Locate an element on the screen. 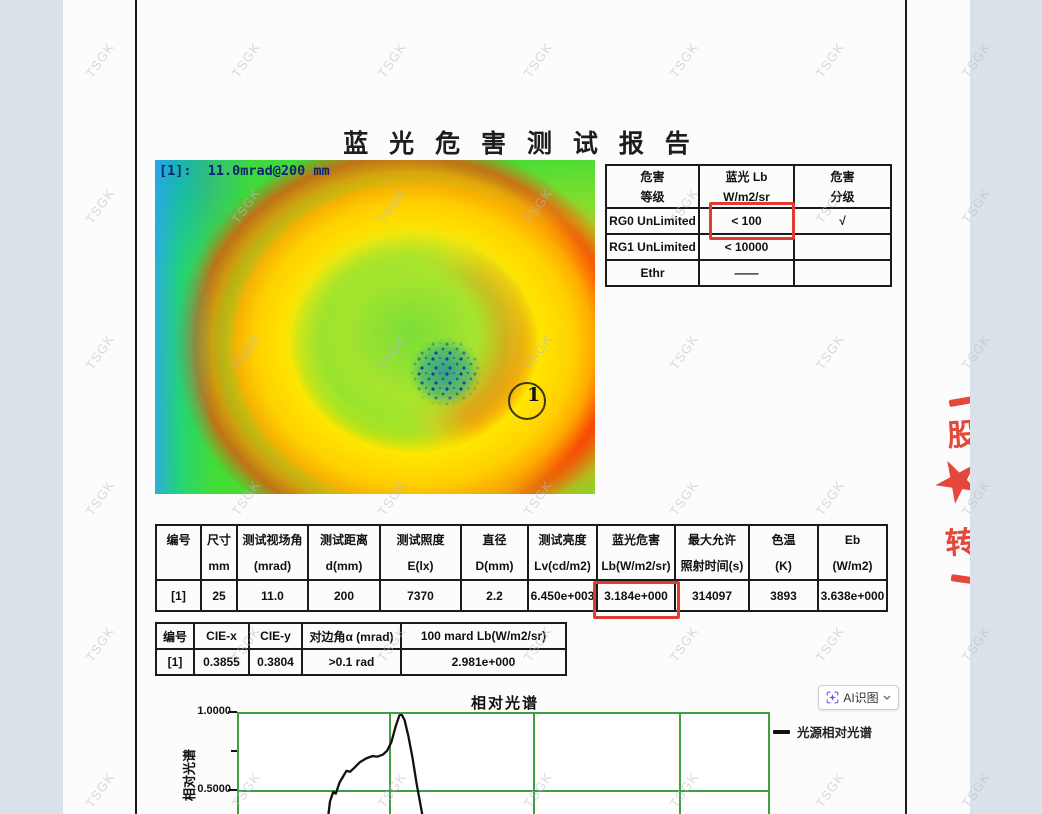  hazard-cell: √ is located at coordinates (842, 221).